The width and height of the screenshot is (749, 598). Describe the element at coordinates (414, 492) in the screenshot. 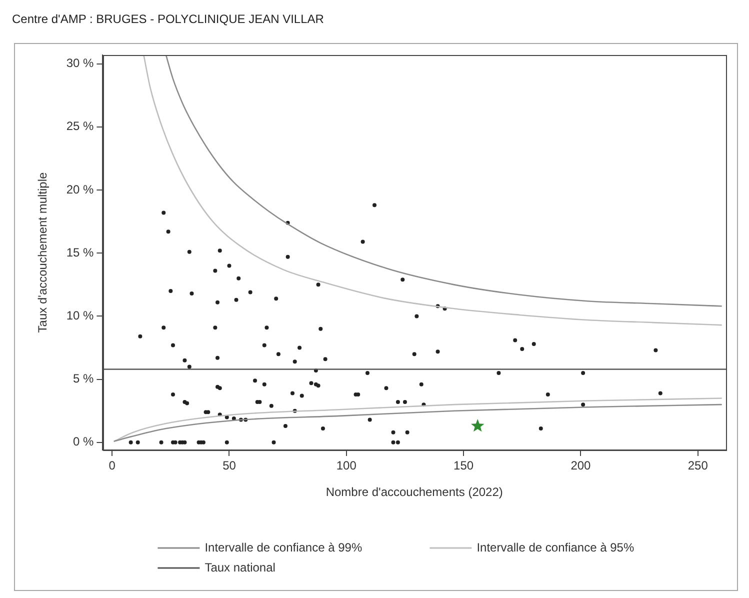

I see `x-axis-title: Nombre d'accouchements (2022)` at that location.